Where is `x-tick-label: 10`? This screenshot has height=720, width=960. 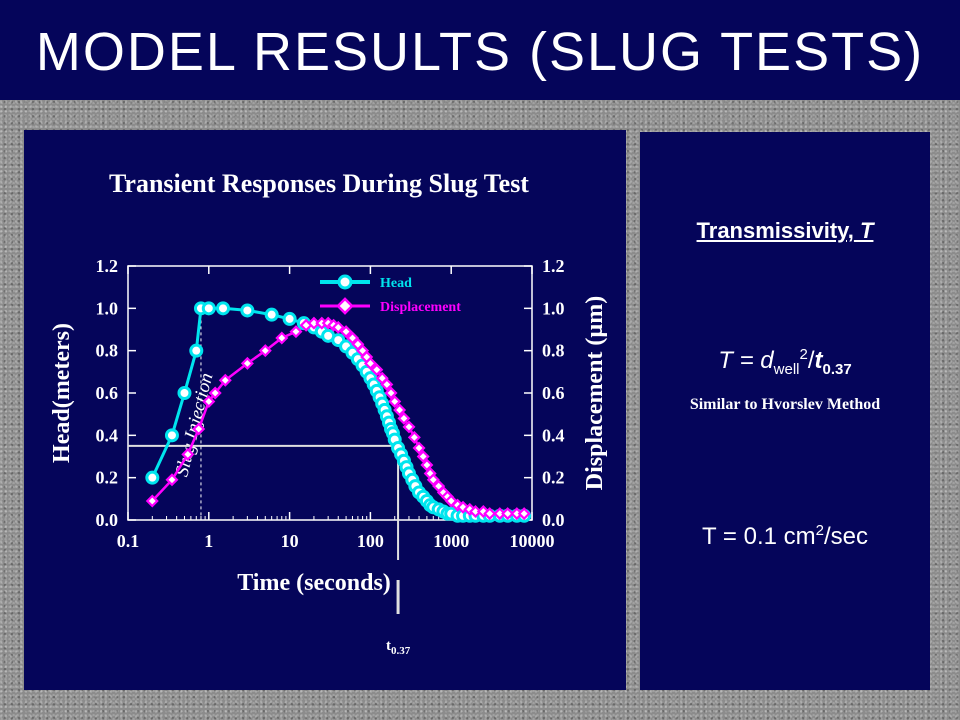
x-tick-label: 10 is located at coordinates (290, 541).